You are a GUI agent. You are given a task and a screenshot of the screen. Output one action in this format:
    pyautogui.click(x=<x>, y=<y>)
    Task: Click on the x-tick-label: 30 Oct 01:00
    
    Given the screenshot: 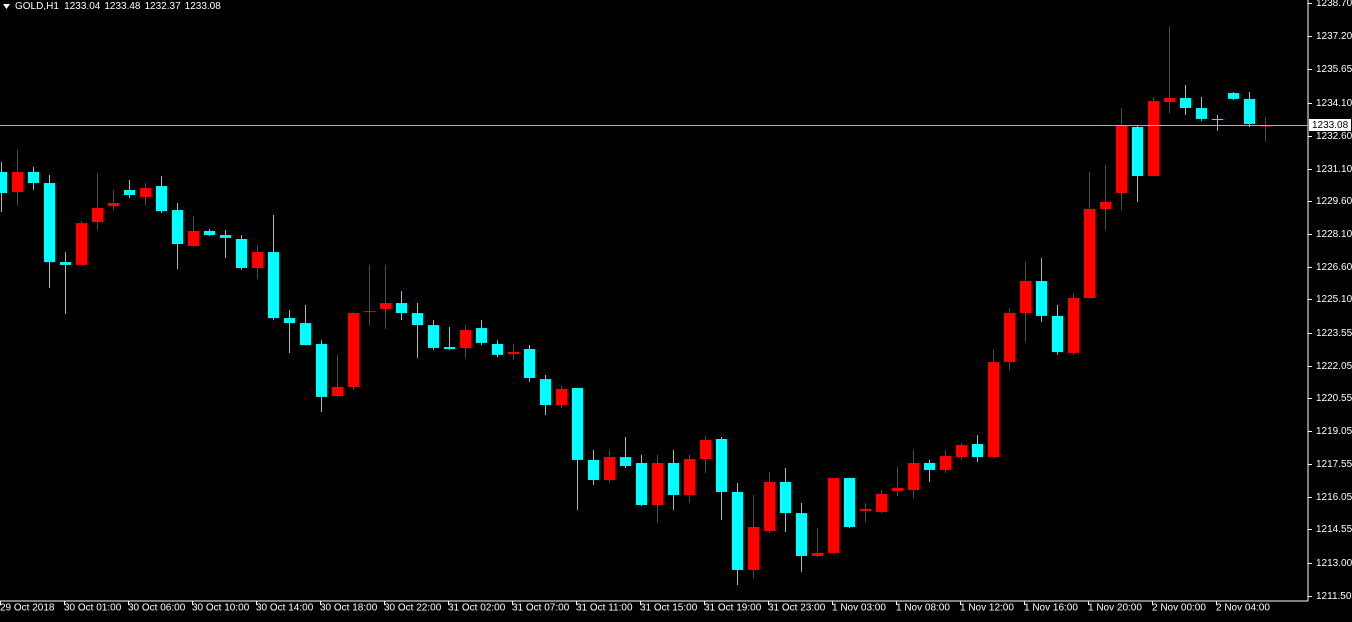 What is the action you would take?
    pyautogui.click(x=93, y=608)
    